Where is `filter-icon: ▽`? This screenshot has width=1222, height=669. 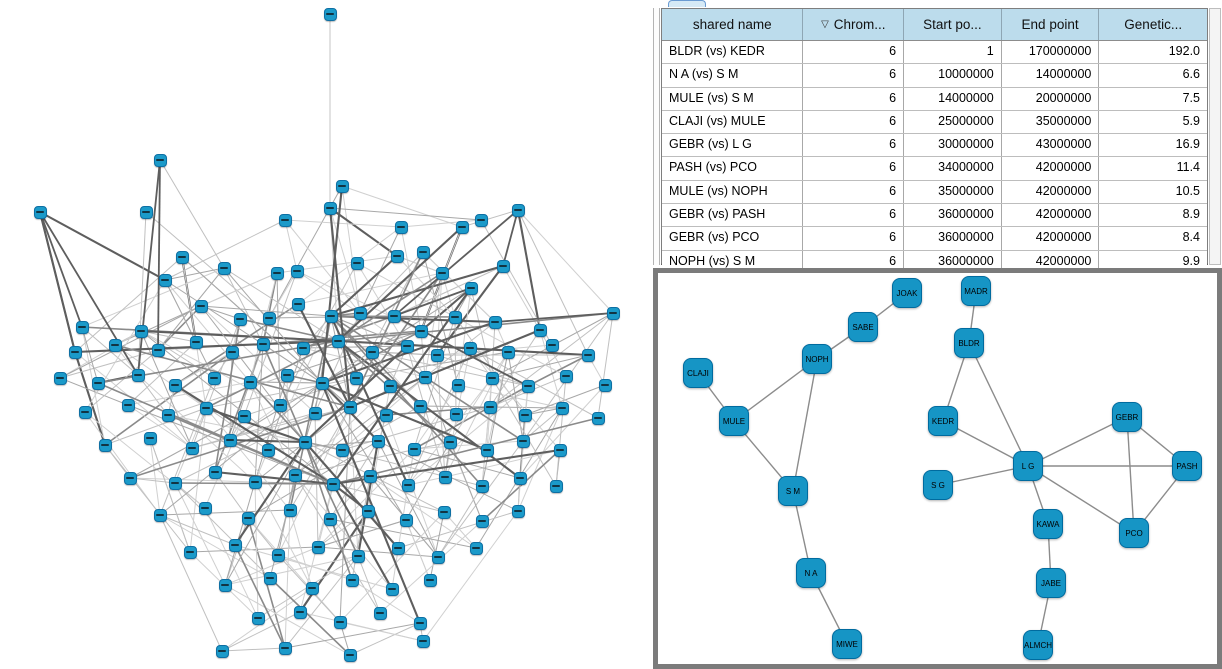
filter-icon: ▽ is located at coordinates (825, 24).